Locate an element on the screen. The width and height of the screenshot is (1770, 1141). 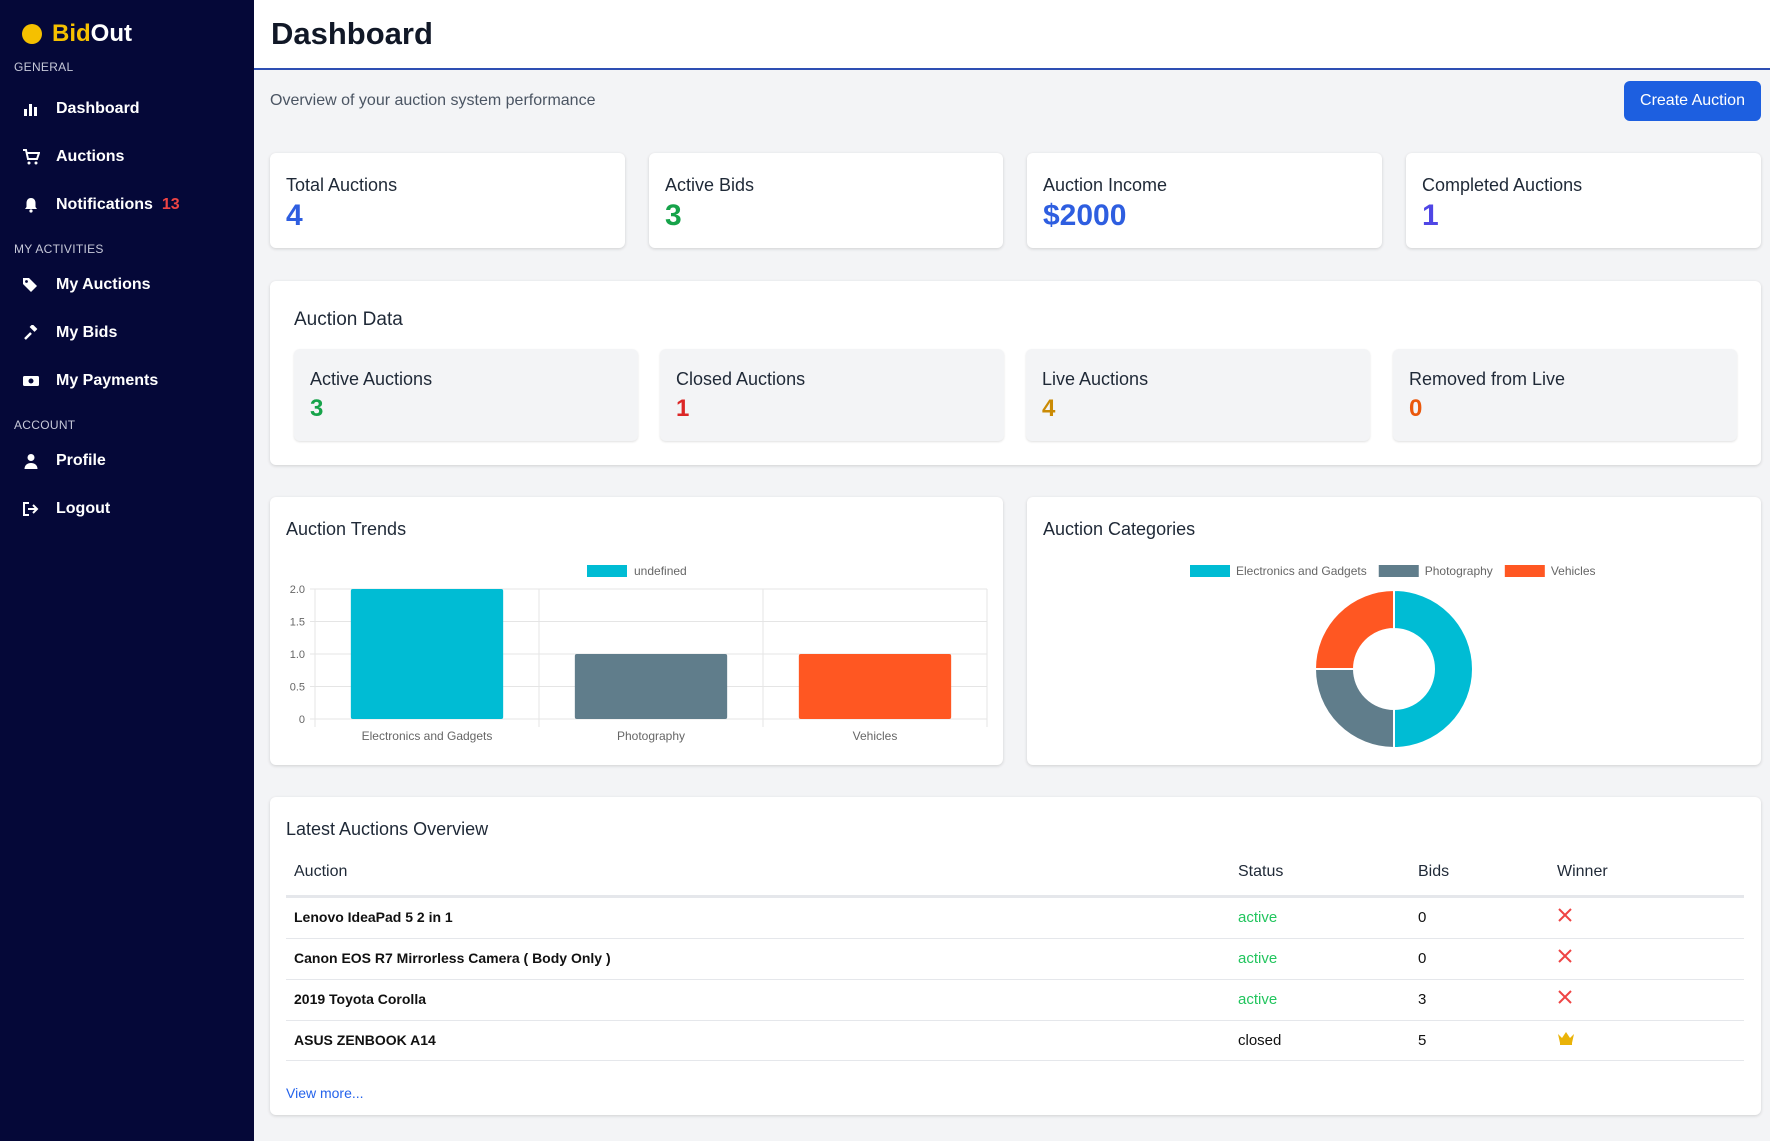
data-label: Live Auctions is located at coordinates (1095, 379).